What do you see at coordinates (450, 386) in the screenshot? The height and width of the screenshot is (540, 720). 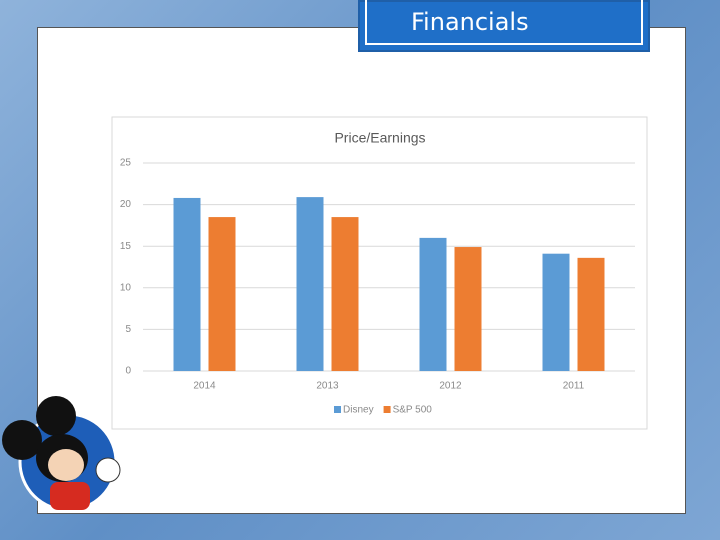 I see `x-tick-label: 2012` at bounding box center [450, 386].